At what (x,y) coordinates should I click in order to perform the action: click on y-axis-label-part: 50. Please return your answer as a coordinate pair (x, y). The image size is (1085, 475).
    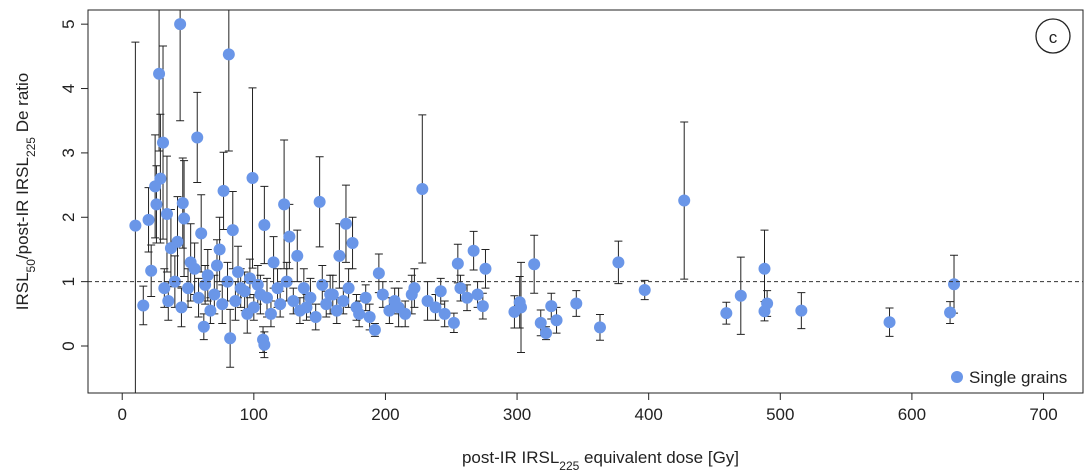
    Looking at the image, I should click on (31, 266).